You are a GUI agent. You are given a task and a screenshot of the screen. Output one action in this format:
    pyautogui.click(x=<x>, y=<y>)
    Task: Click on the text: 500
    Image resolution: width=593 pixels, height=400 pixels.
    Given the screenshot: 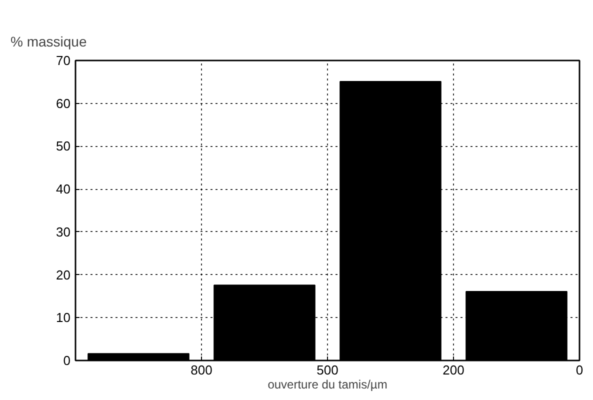 What is the action you would take?
    pyautogui.click(x=327, y=370)
    